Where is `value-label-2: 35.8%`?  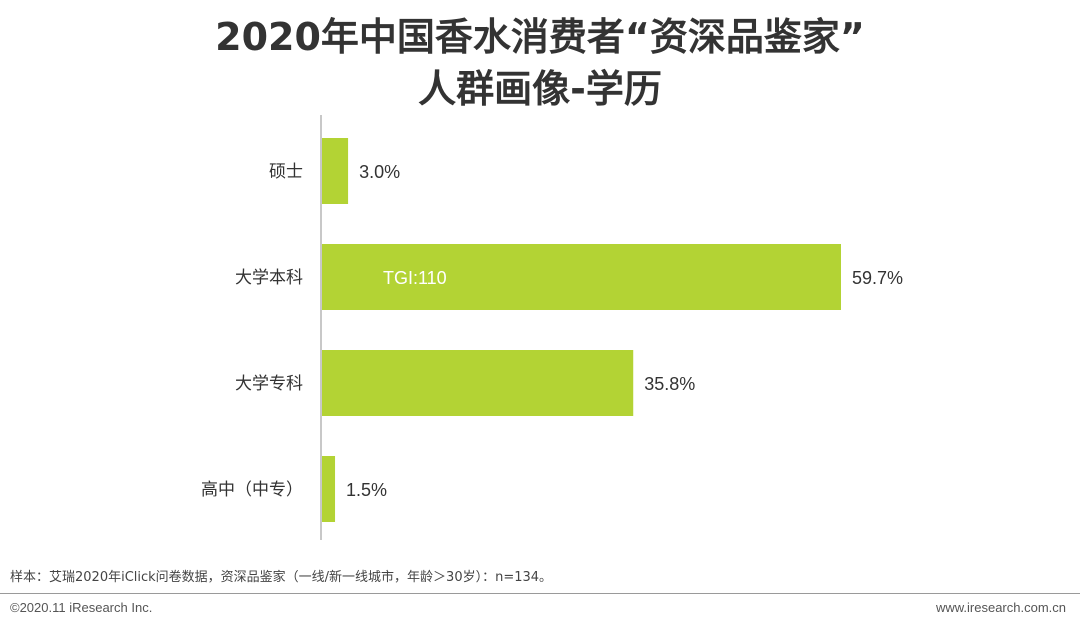
value-label-2: 35.8% is located at coordinates (669, 384).